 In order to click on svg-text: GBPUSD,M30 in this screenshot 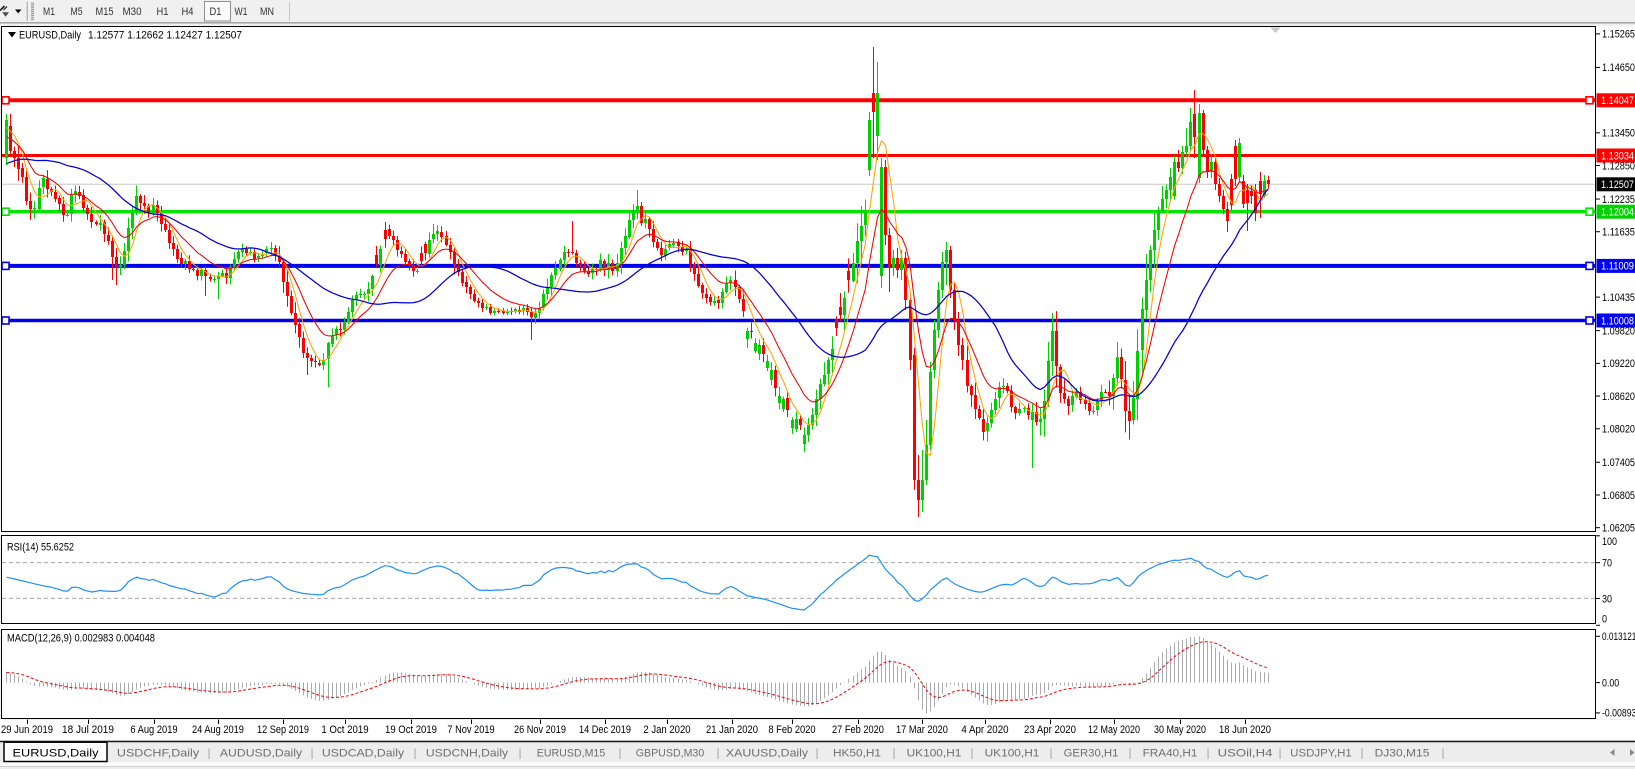, I will do `click(670, 754)`.